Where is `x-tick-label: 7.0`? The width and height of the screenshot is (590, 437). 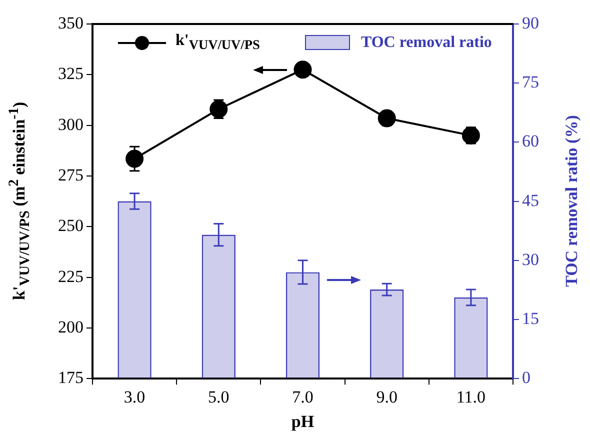
x-tick-label: 7.0 is located at coordinates (303, 396).